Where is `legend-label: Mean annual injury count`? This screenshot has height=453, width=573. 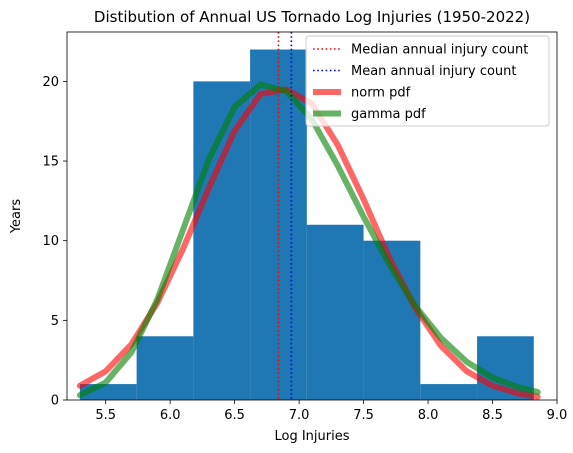 legend-label: Mean annual injury count is located at coordinates (434, 71).